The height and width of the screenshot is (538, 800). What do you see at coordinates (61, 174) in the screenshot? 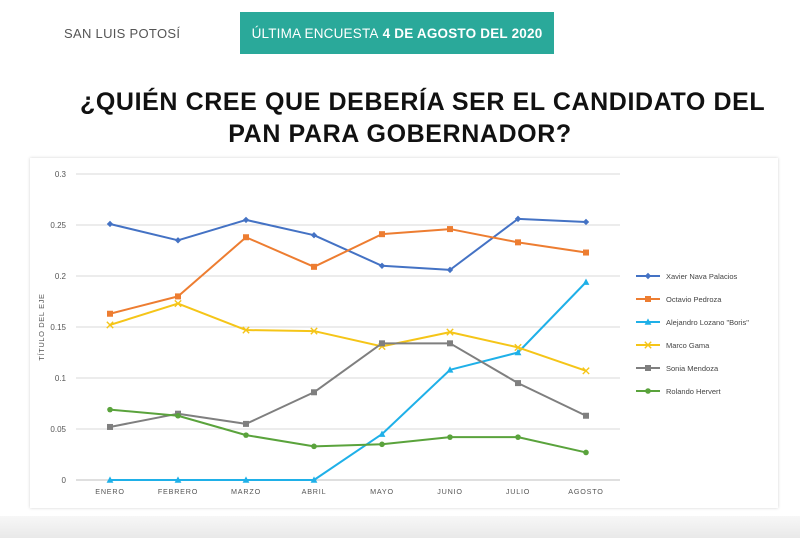
I see `y-tick-label: 0.3` at bounding box center [61, 174].